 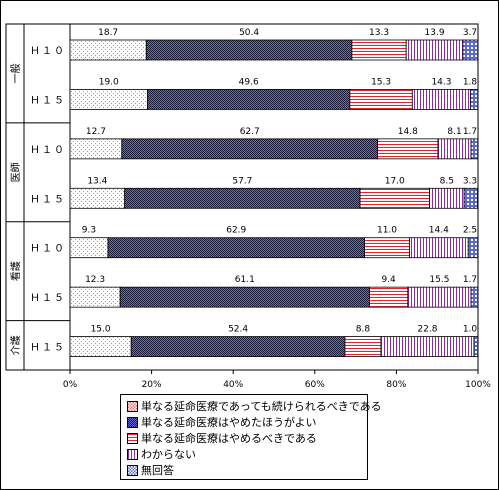 What do you see at coordinates (15, 271) in the screenshot?
I see `group-label: 看護` at bounding box center [15, 271].